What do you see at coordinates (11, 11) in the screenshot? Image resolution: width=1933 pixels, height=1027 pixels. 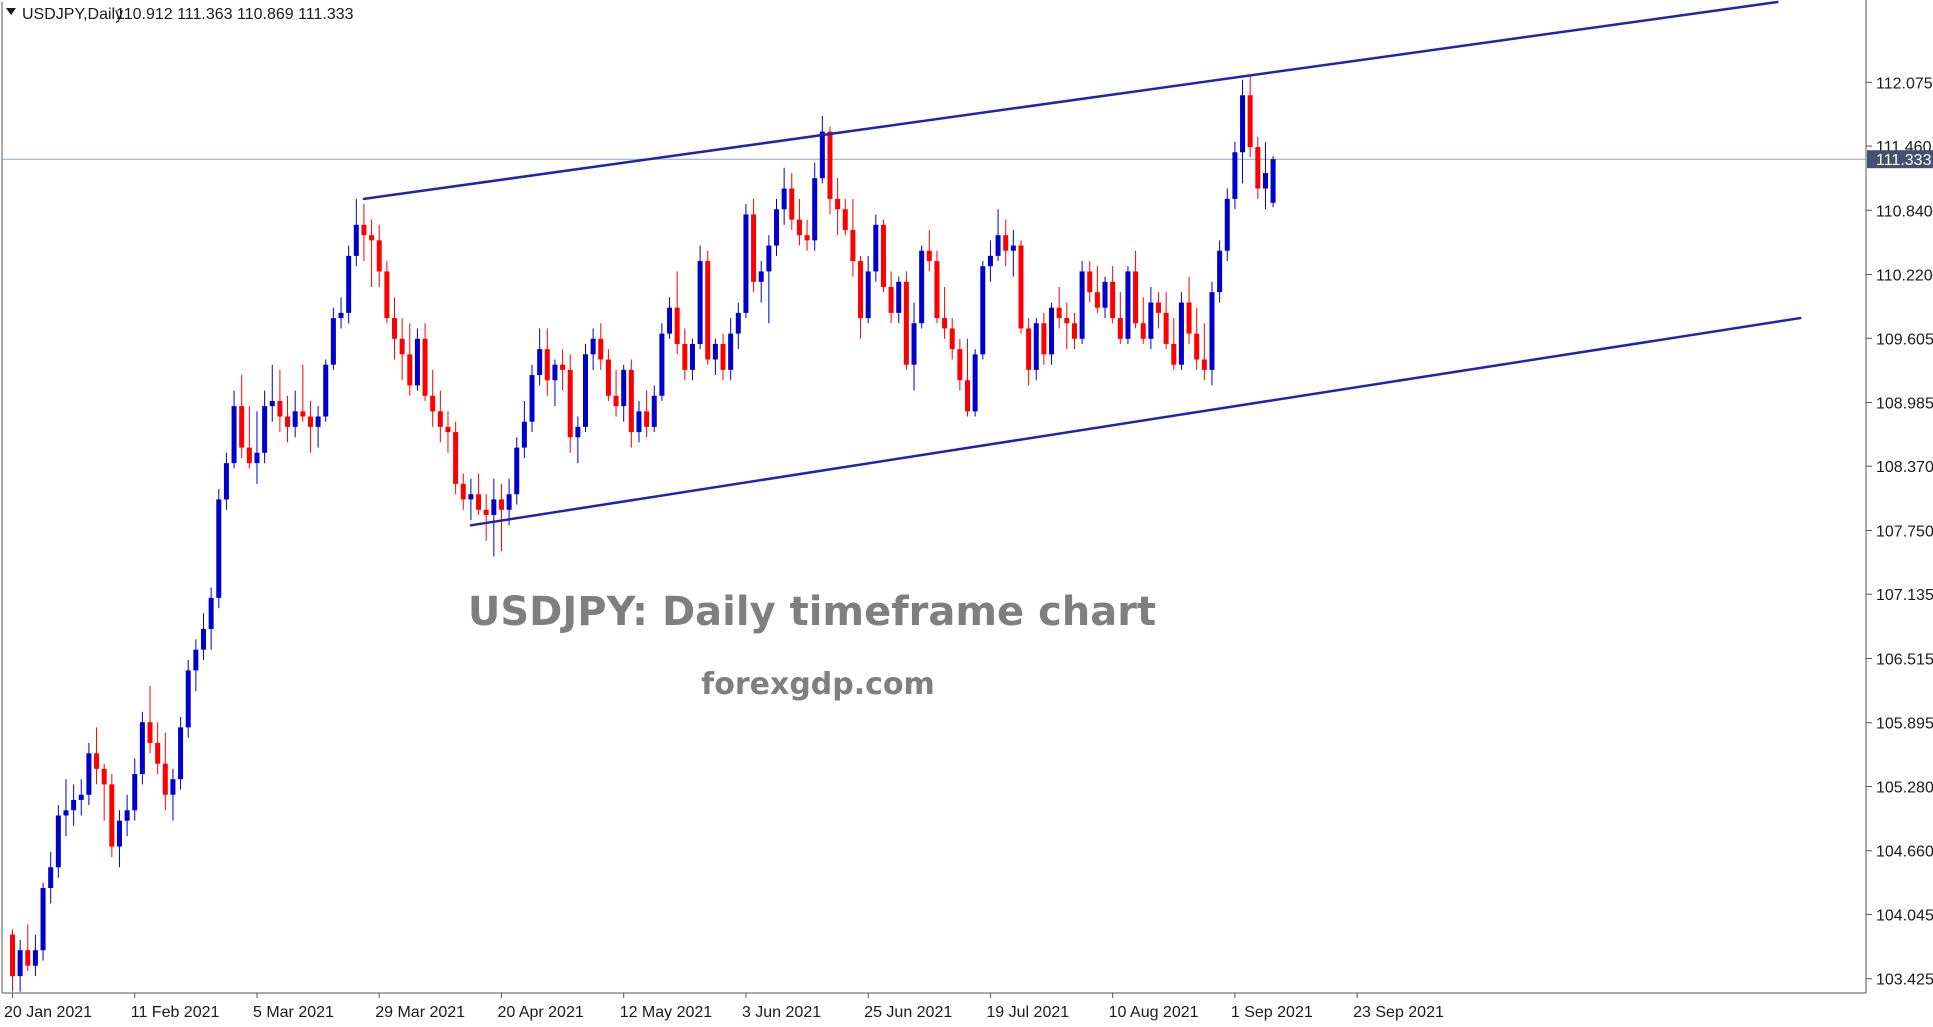 I see `dropdown-triangle-icon` at bounding box center [11, 11].